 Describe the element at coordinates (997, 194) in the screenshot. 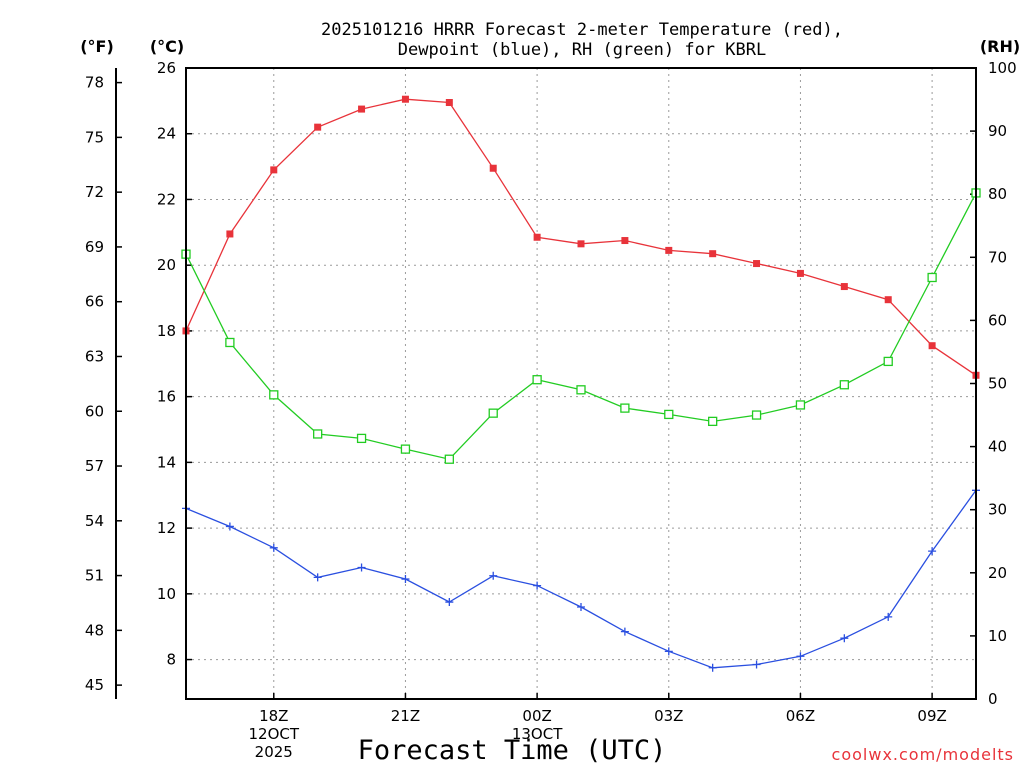

I see `rh-tick-label: 80` at that location.